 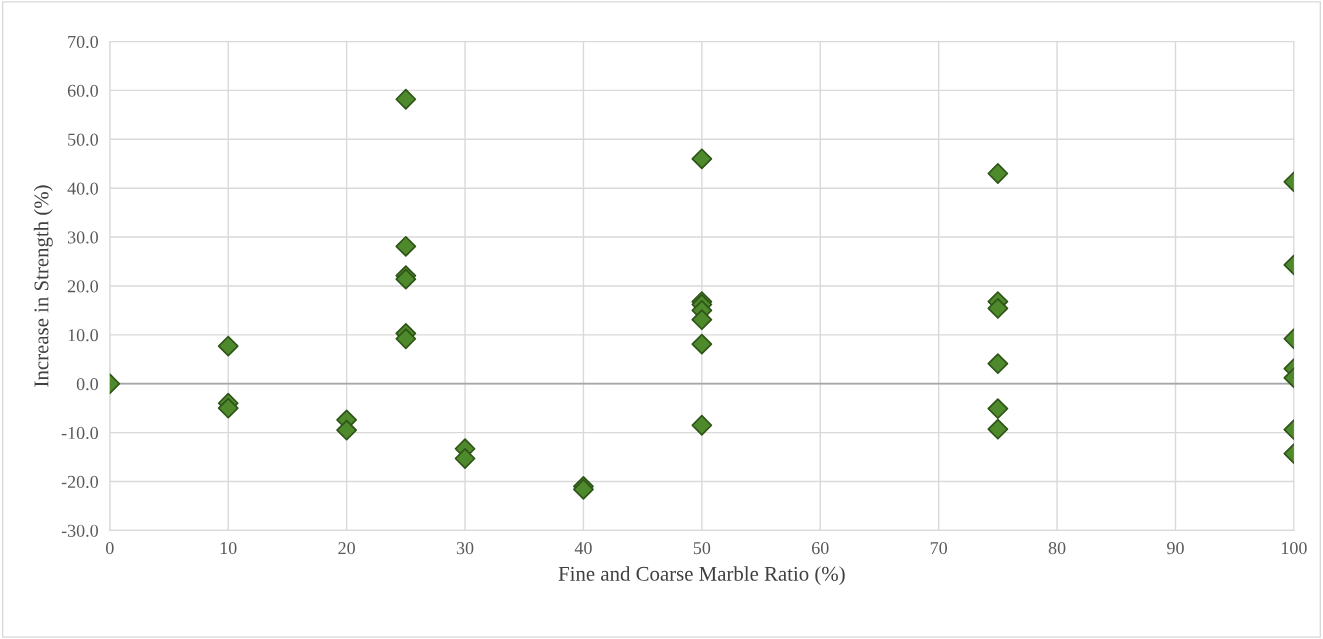 I want to click on y-tick-label: -20.0, so click(x=80, y=482).